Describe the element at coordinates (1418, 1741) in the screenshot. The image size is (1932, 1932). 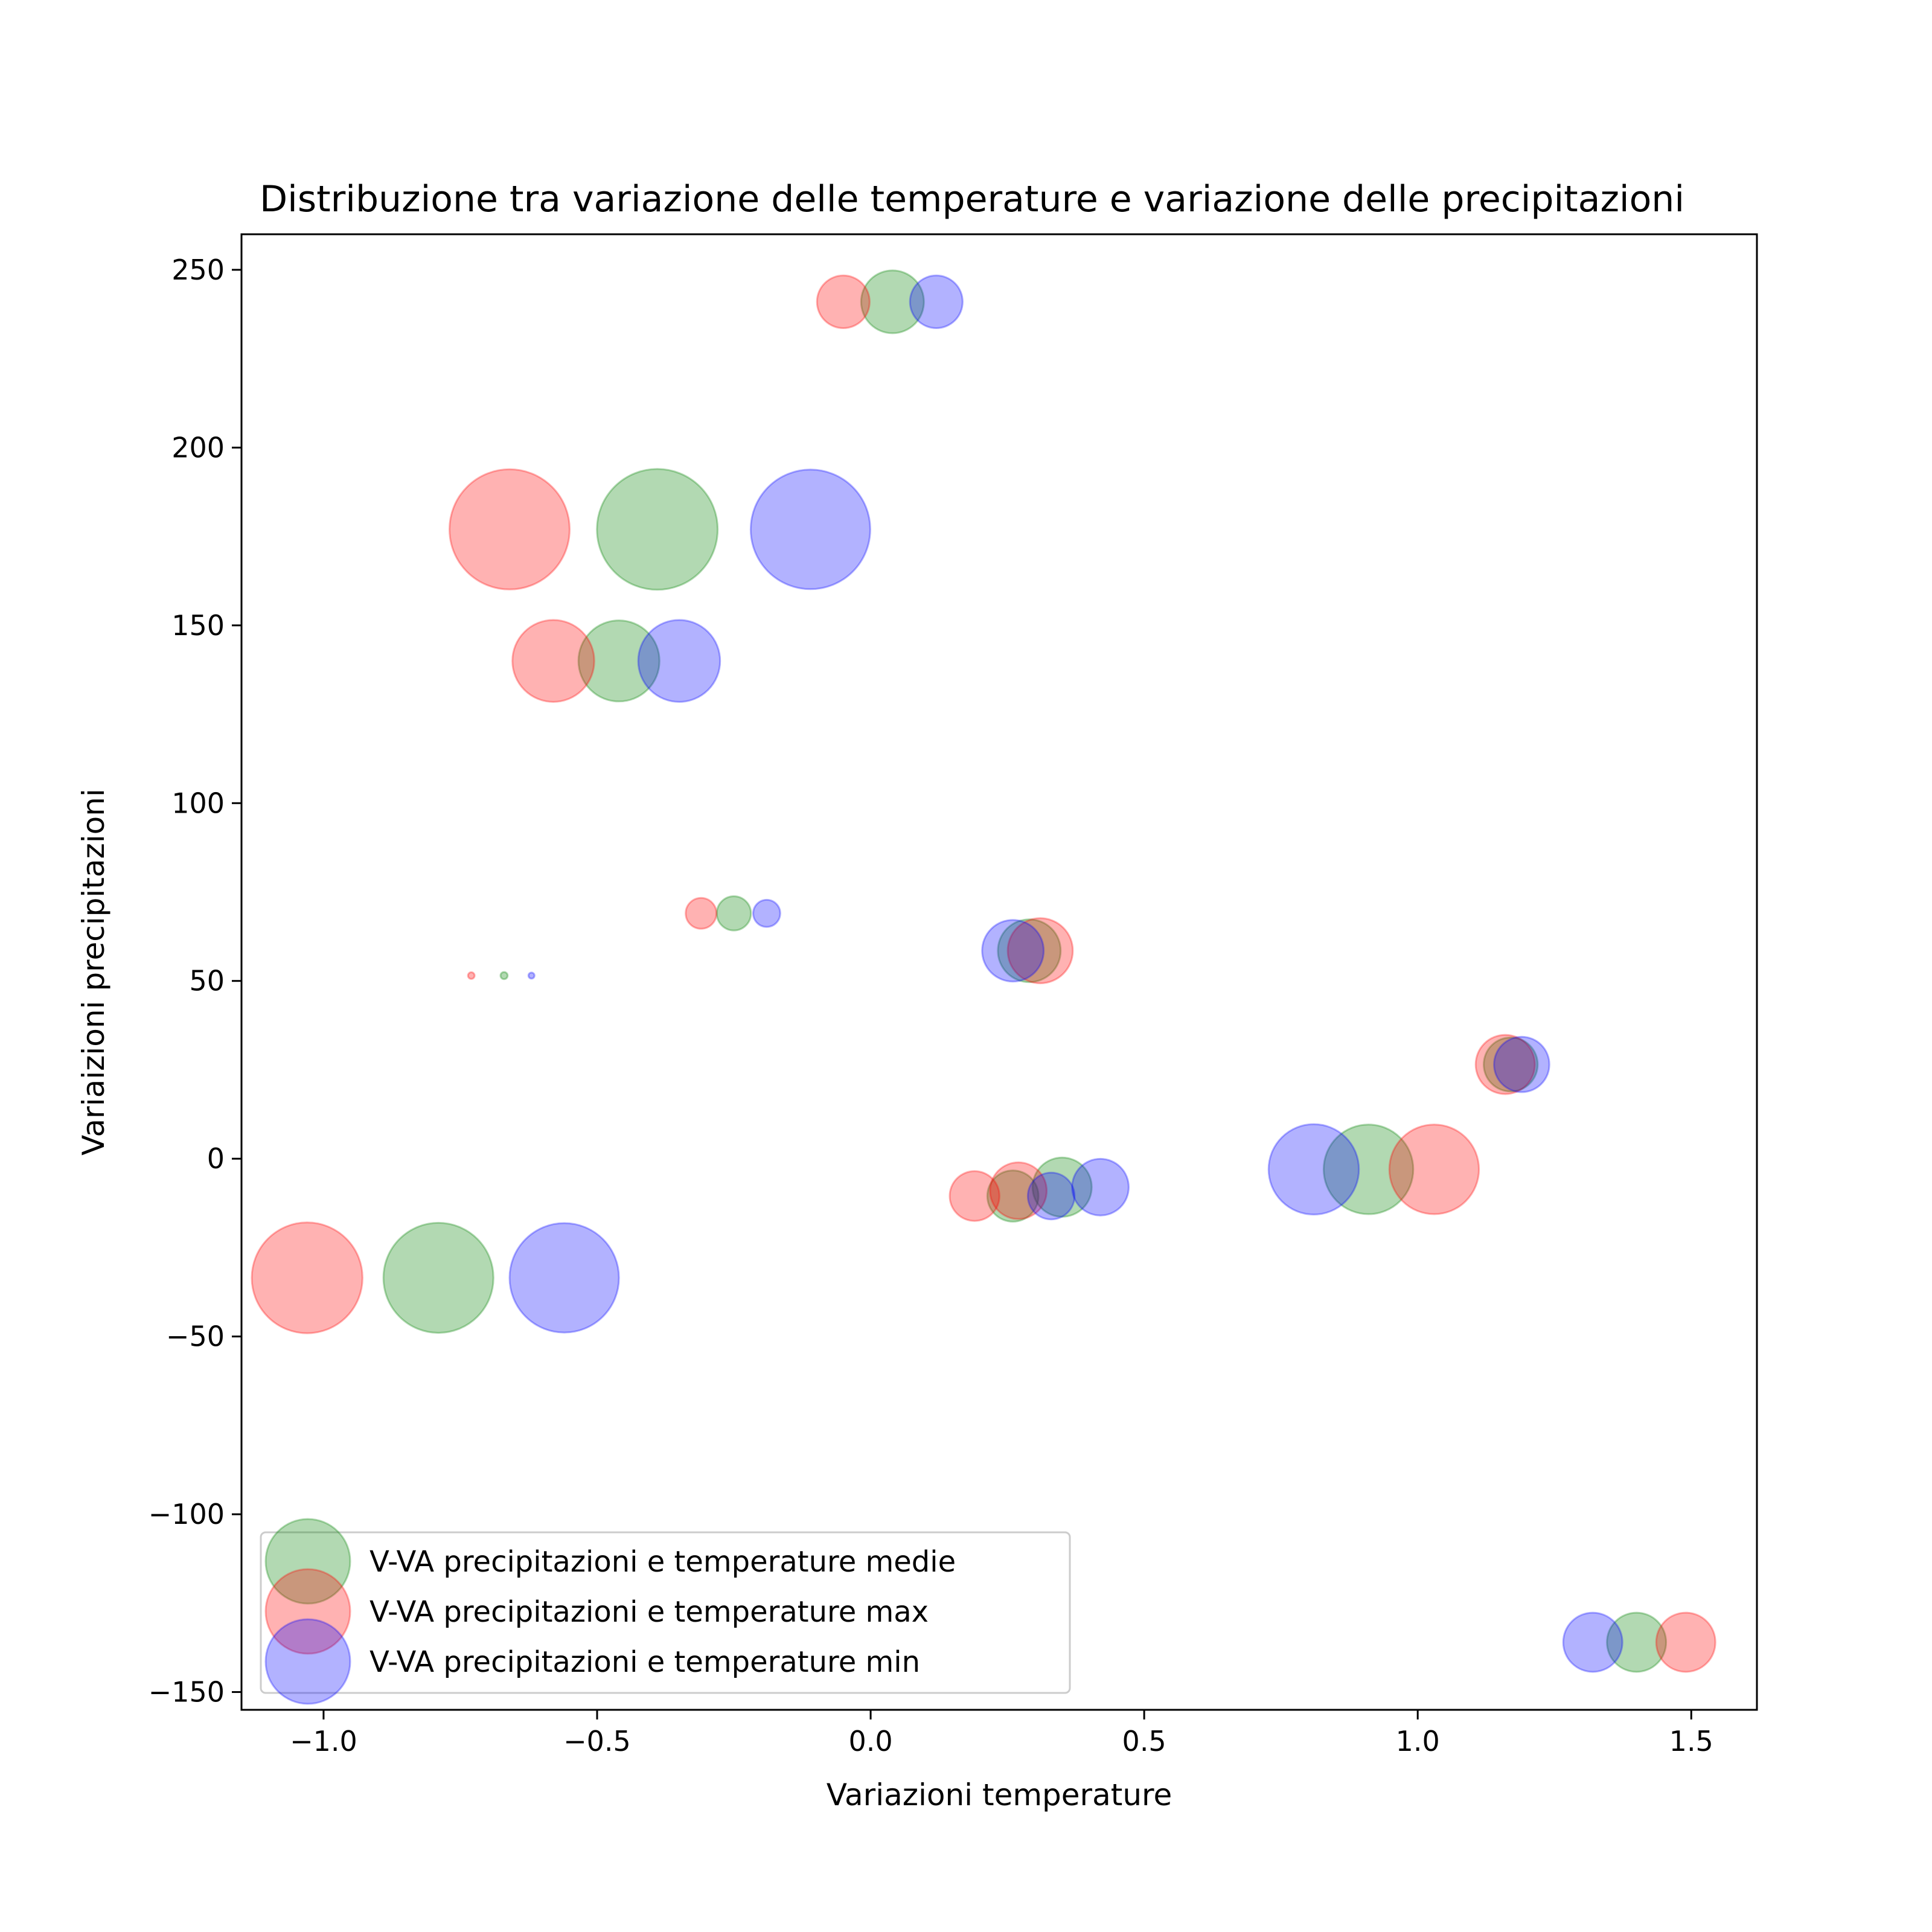
I see `x-tick-label: 1.0` at that location.